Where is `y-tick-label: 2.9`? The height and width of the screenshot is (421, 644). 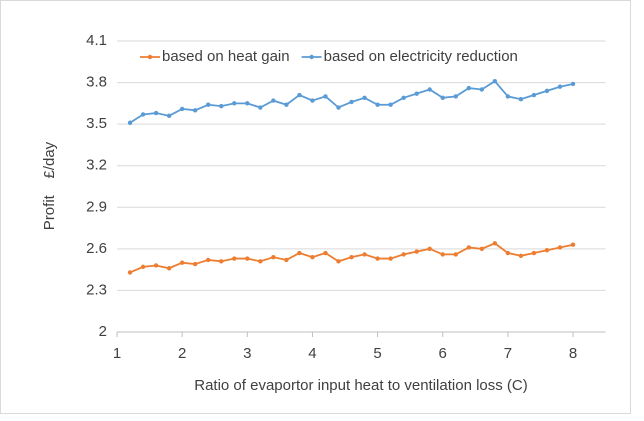
y-tick-label: 2.9 is located at coordinates (96, 206).